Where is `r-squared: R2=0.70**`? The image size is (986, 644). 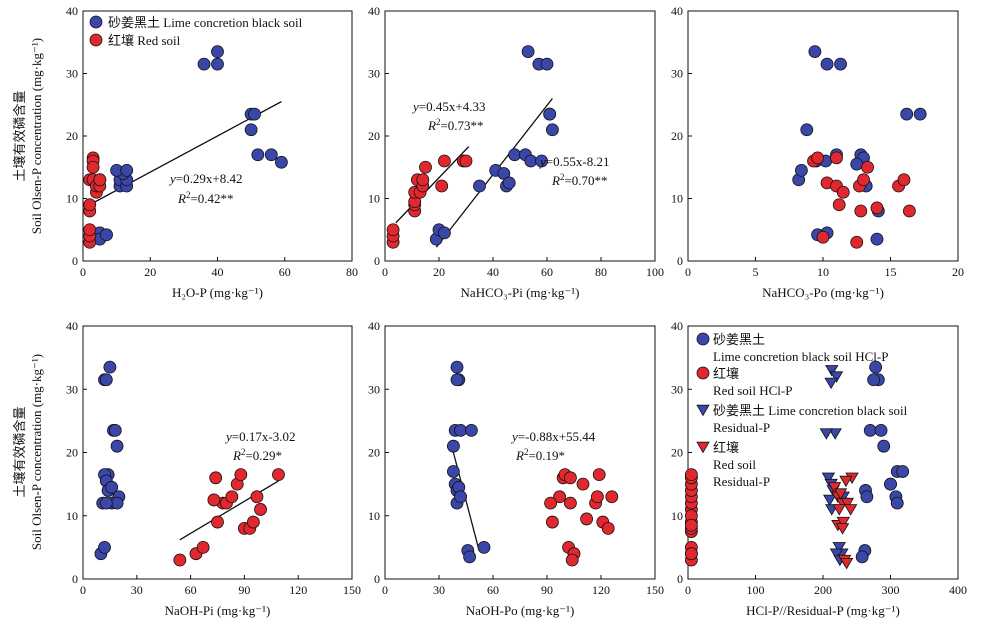
r-squared: R2=0.70** is located at coordinates (579, 180).